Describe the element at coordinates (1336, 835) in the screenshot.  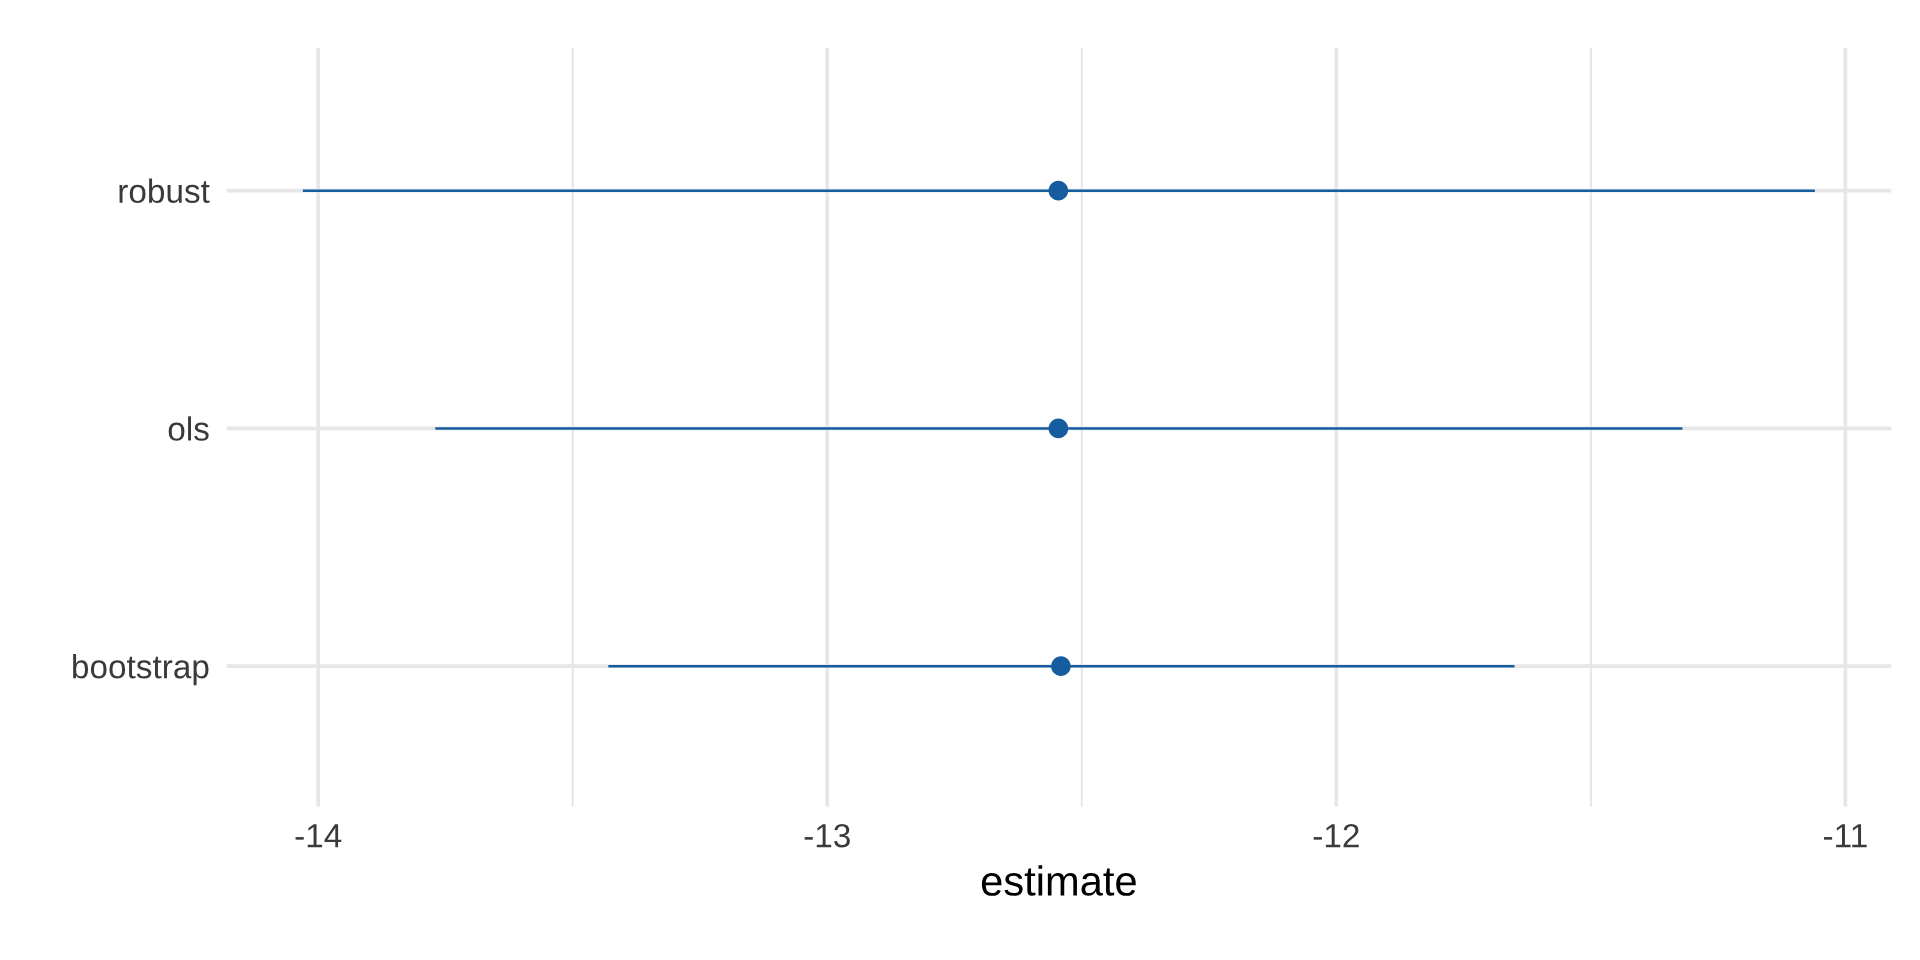
I see `x-tick-label: -12` at that location.